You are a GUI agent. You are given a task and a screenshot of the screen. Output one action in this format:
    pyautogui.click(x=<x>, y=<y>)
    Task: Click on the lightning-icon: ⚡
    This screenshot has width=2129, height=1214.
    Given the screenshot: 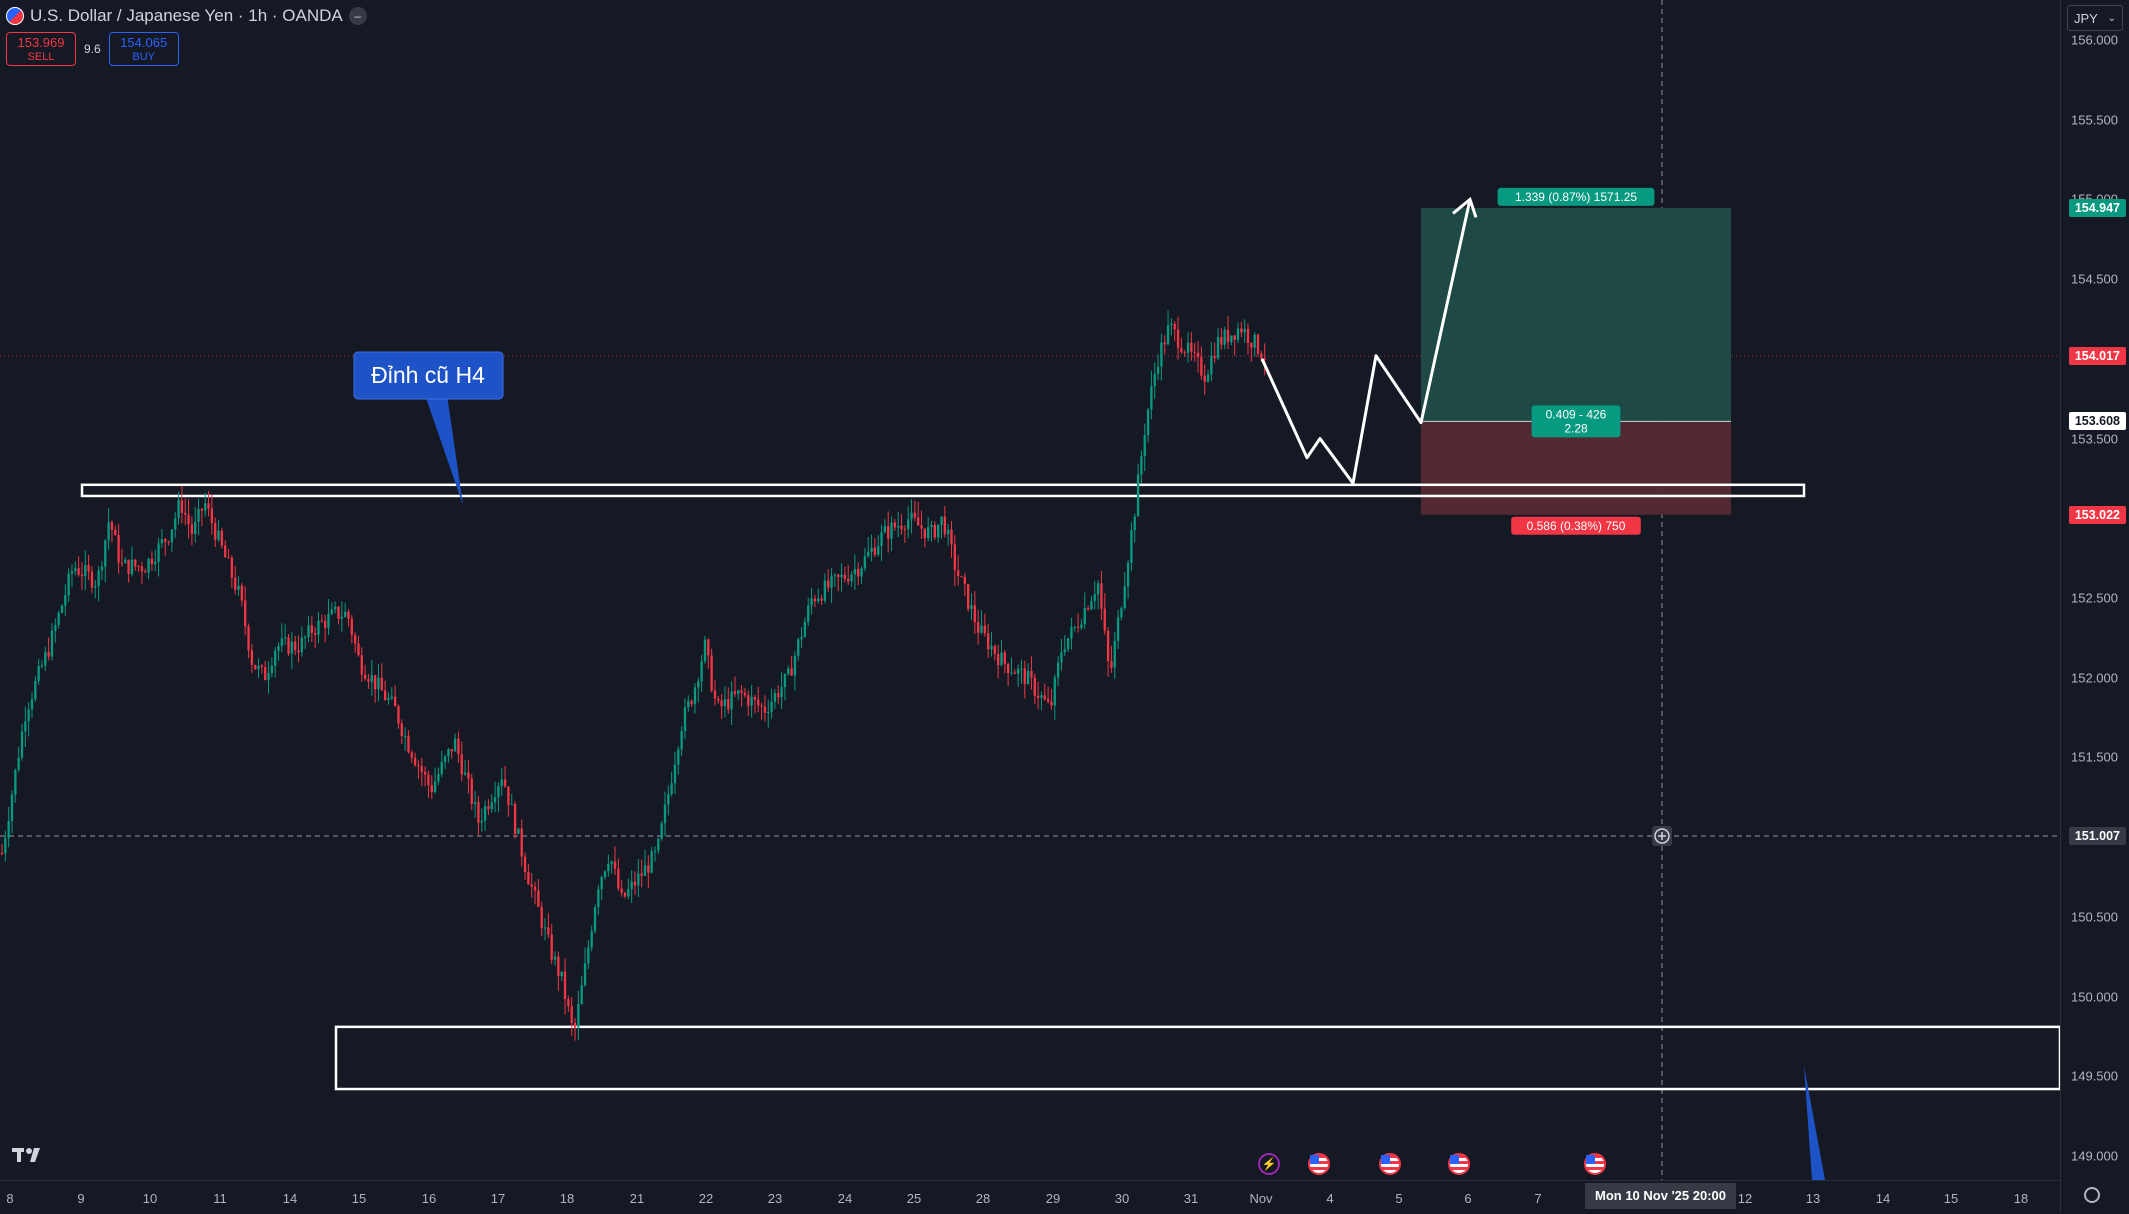 What is the action you would take?
    pyautogui.click(x=1269, y=1164)
    